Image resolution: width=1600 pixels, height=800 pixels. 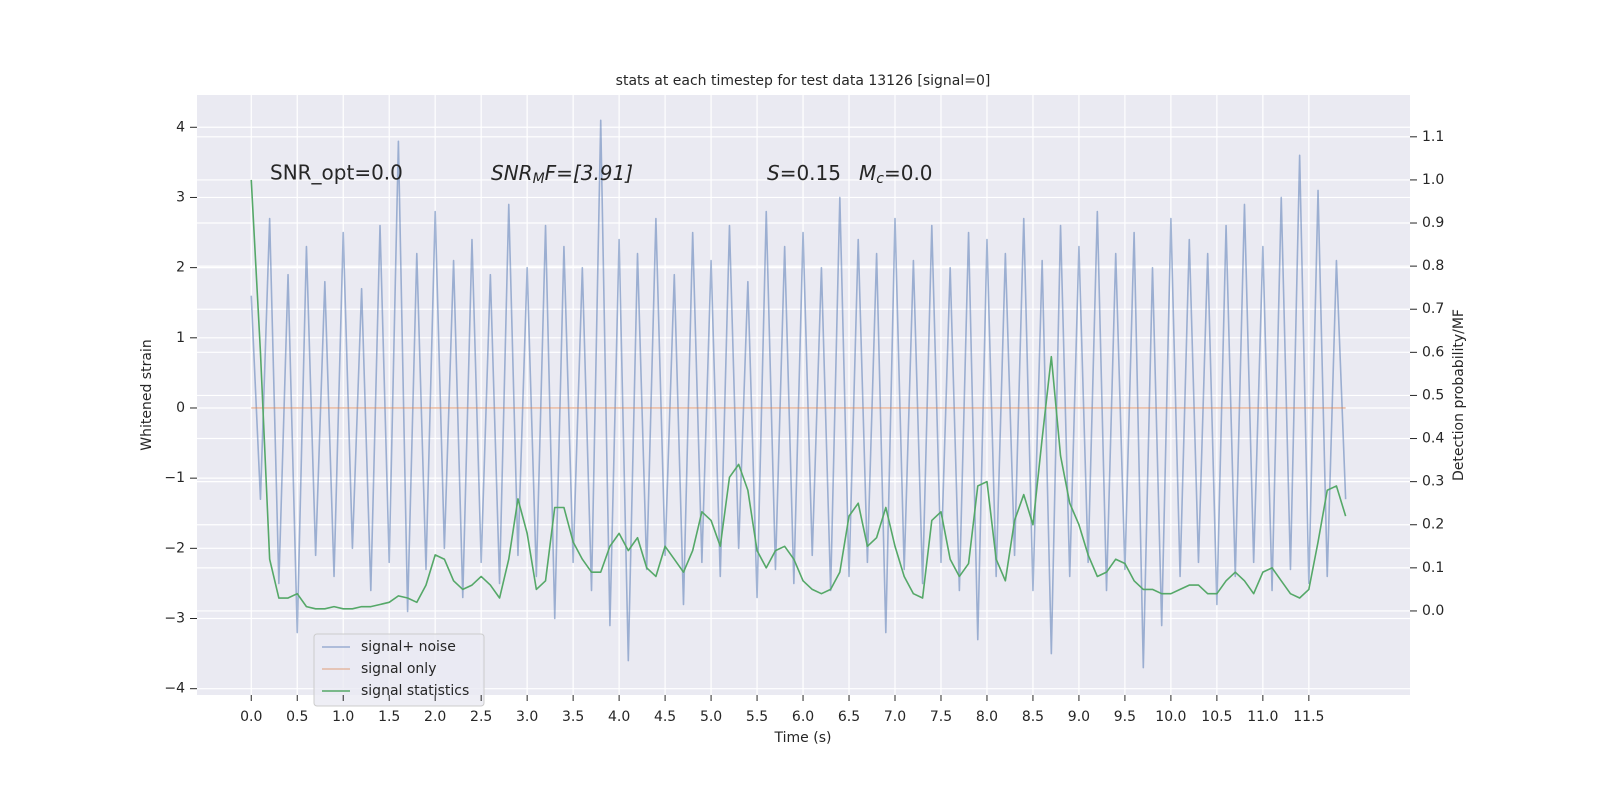 I want to click on annotation-part: SNR, so click(x=512, y=173).